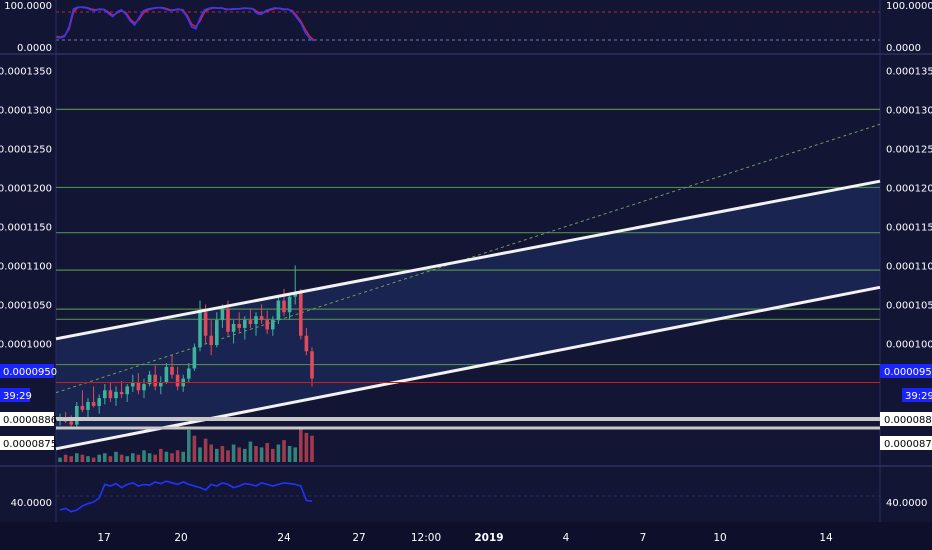 The height and width of the screenshot is (550, 932). I want to click on time-axis-label: 24, so click(284, 538).